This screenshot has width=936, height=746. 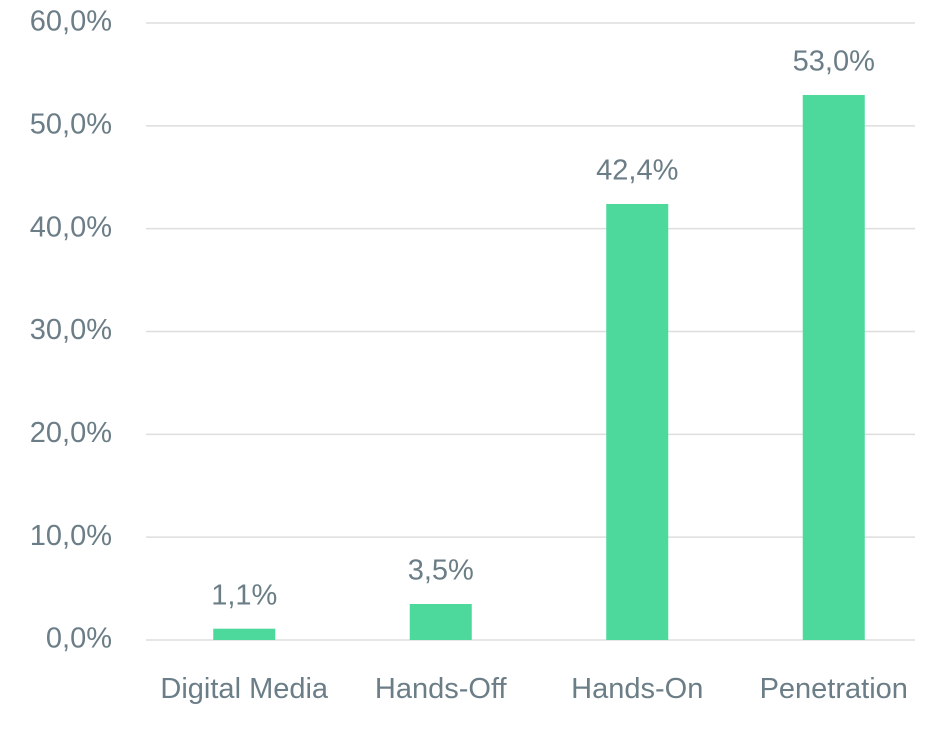 What do you see at coordinates (244, 689) in the screenshot?
I see `x-tick-label: Digital Media` at bounding box center [244, 689].